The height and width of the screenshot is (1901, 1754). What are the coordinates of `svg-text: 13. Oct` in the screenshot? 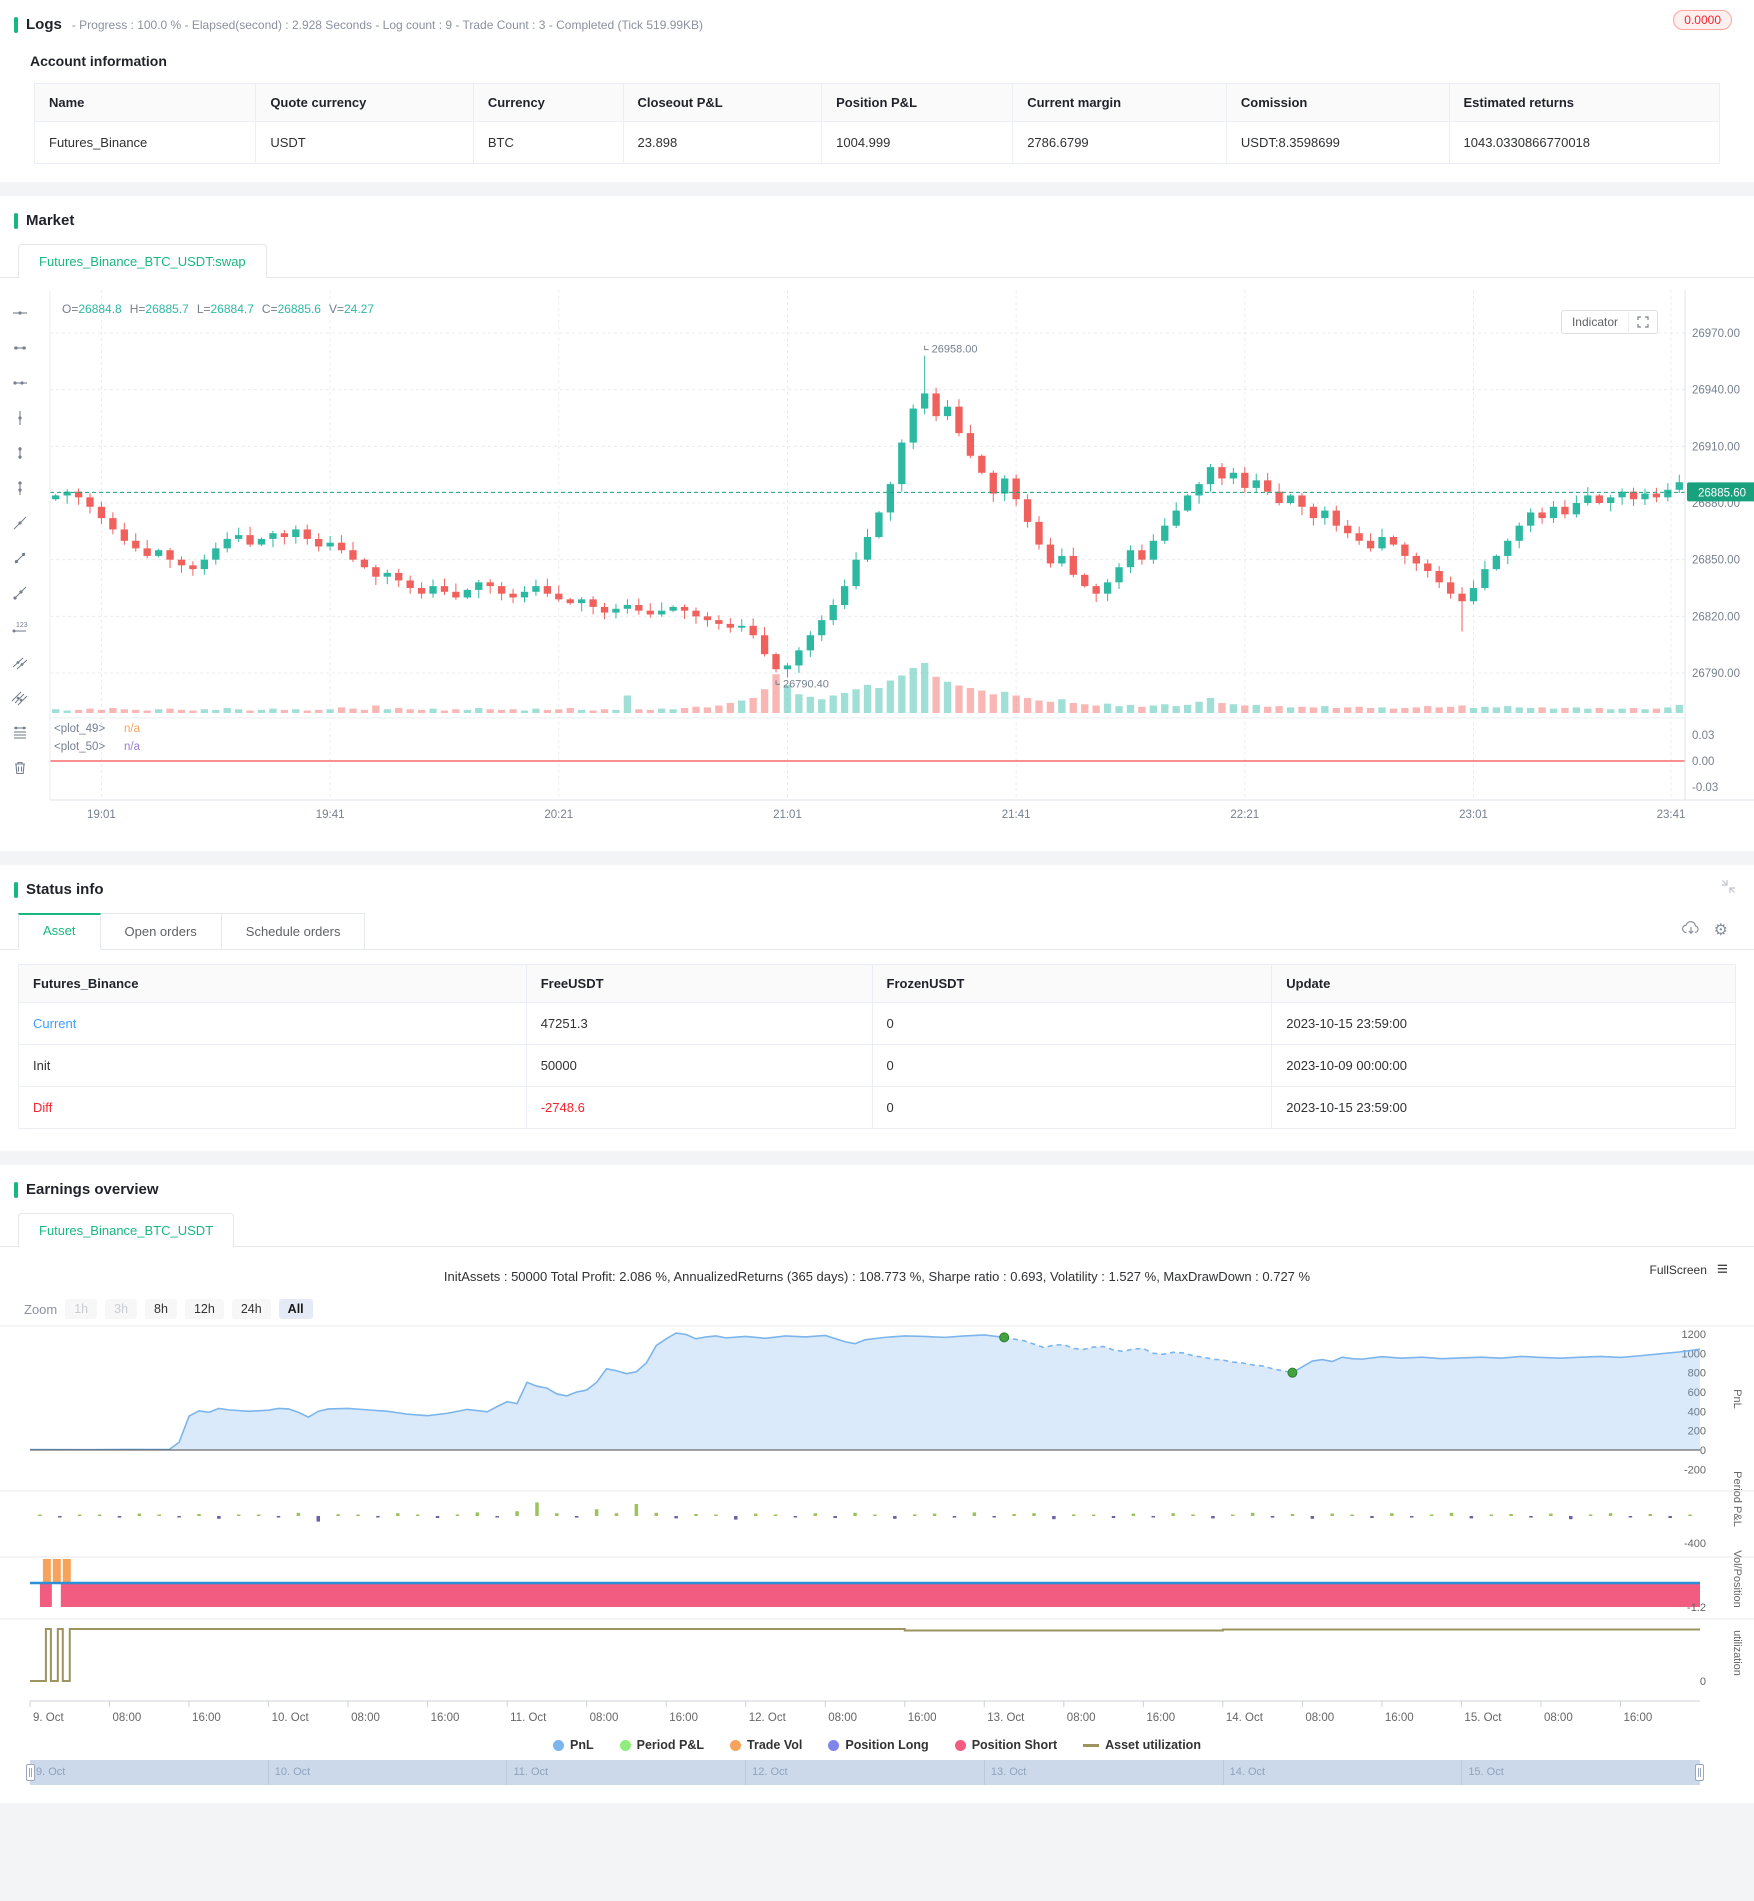 It's located at (1006, 1718).